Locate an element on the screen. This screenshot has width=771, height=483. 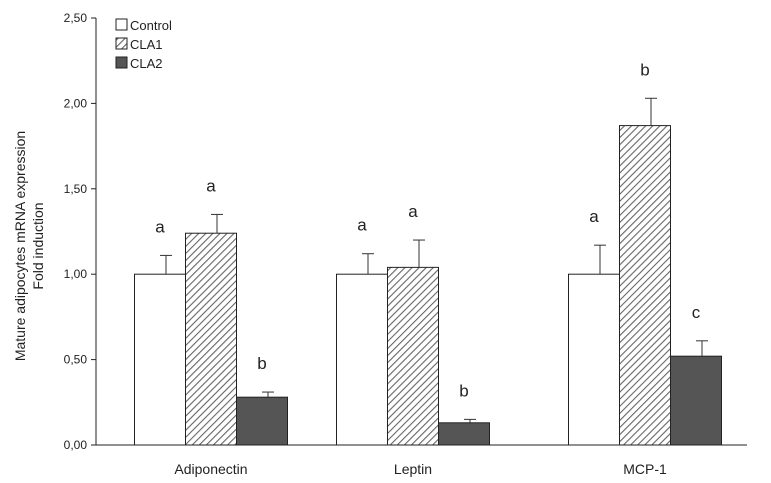
legend: Control CLA1 CLA2 is located at coordinates (143, 44).